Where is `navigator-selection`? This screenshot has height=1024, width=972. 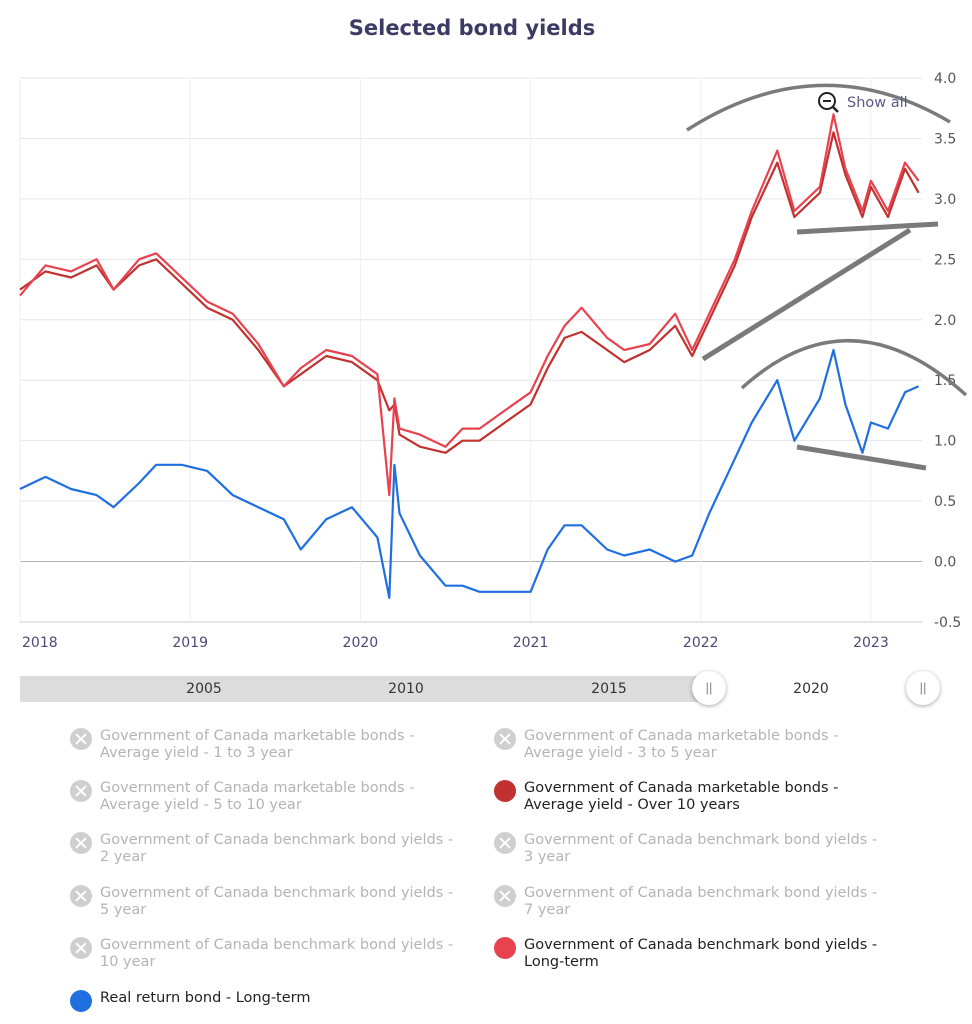 navigator-selection is located at coordinates (825, 689).